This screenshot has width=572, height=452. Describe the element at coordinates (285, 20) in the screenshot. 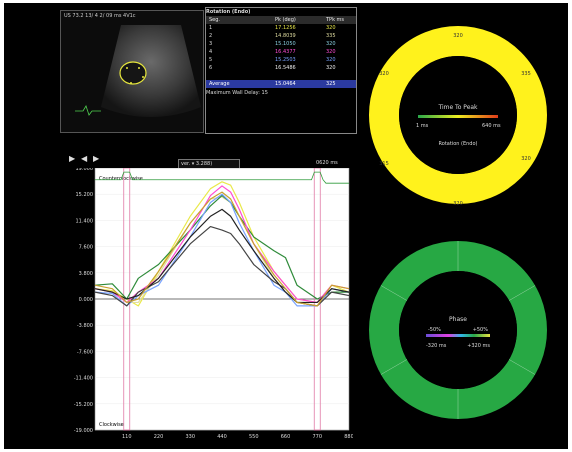

I see `column-header-pk: Pk (deg)` at that location.